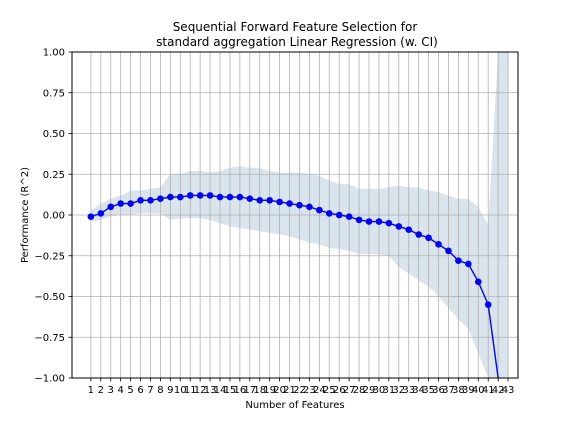 This screenshot has height=432, width=576. What do you see at coordinates (54, 134) in the screenshot?
I see `y-tick-label: 0.50` at bounding box center [54, 134].